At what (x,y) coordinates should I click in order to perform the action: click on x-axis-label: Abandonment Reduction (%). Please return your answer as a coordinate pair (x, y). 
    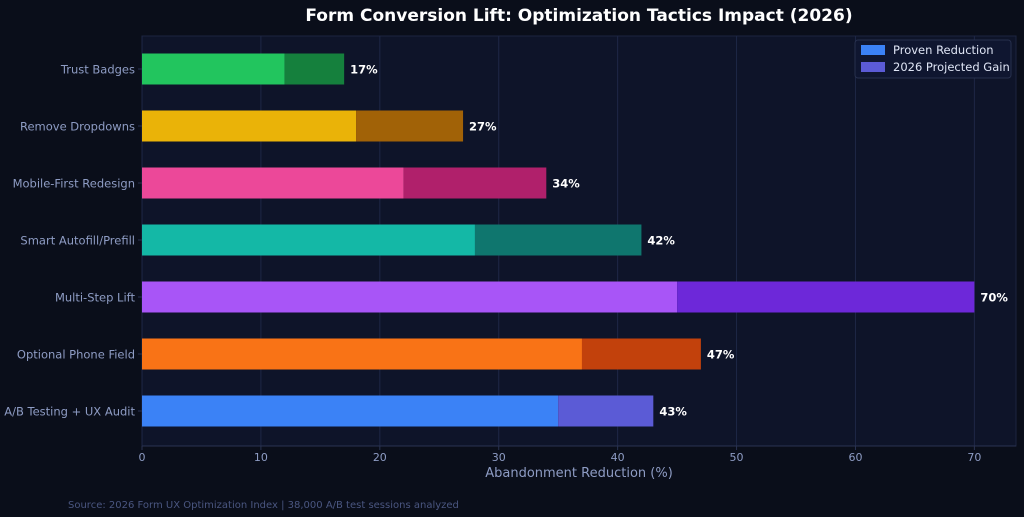
    Looking at the image, I should click on (579, 473).